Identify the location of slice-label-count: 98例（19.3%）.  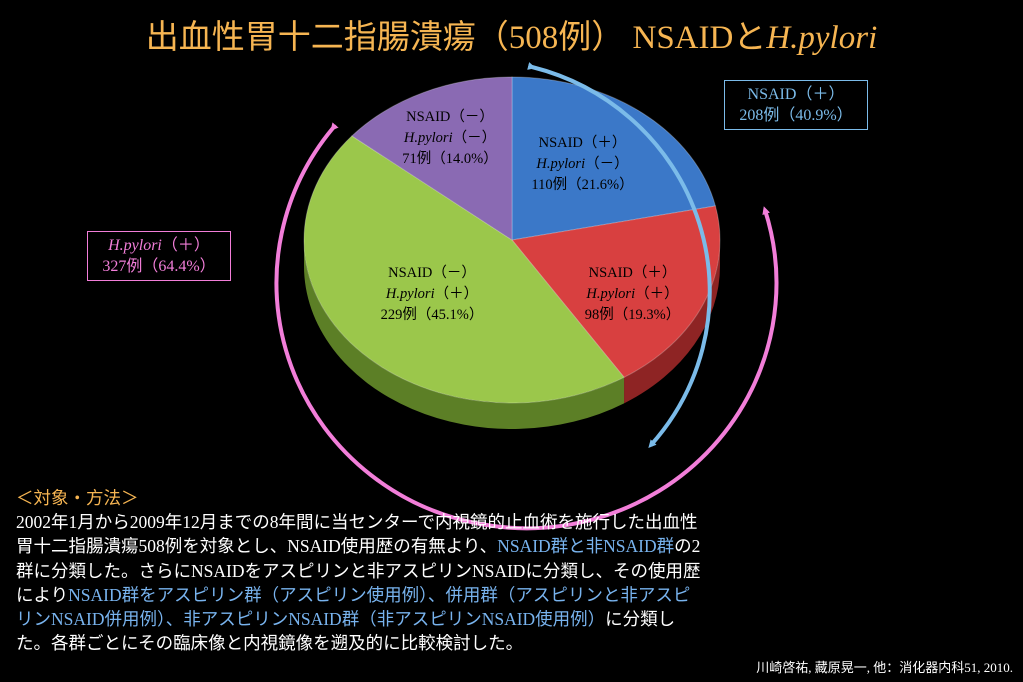
(632, 315).